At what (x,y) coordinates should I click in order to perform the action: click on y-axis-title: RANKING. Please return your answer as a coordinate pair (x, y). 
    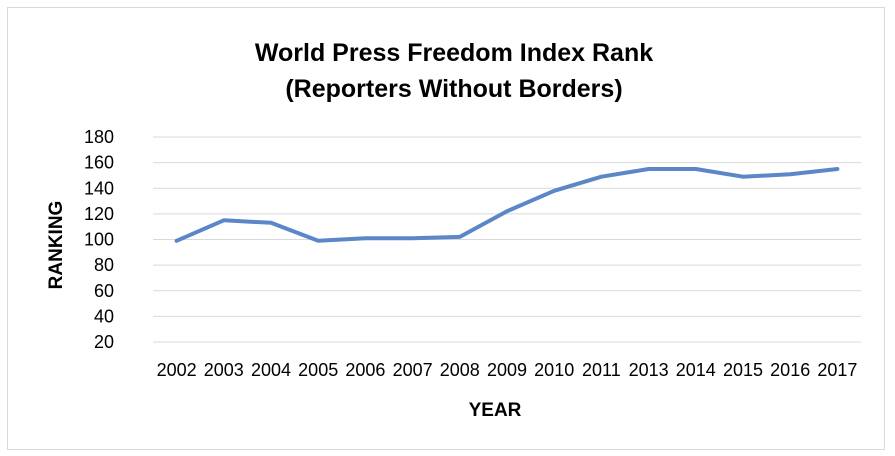
    Looking at the image, I should click on (56, 245).